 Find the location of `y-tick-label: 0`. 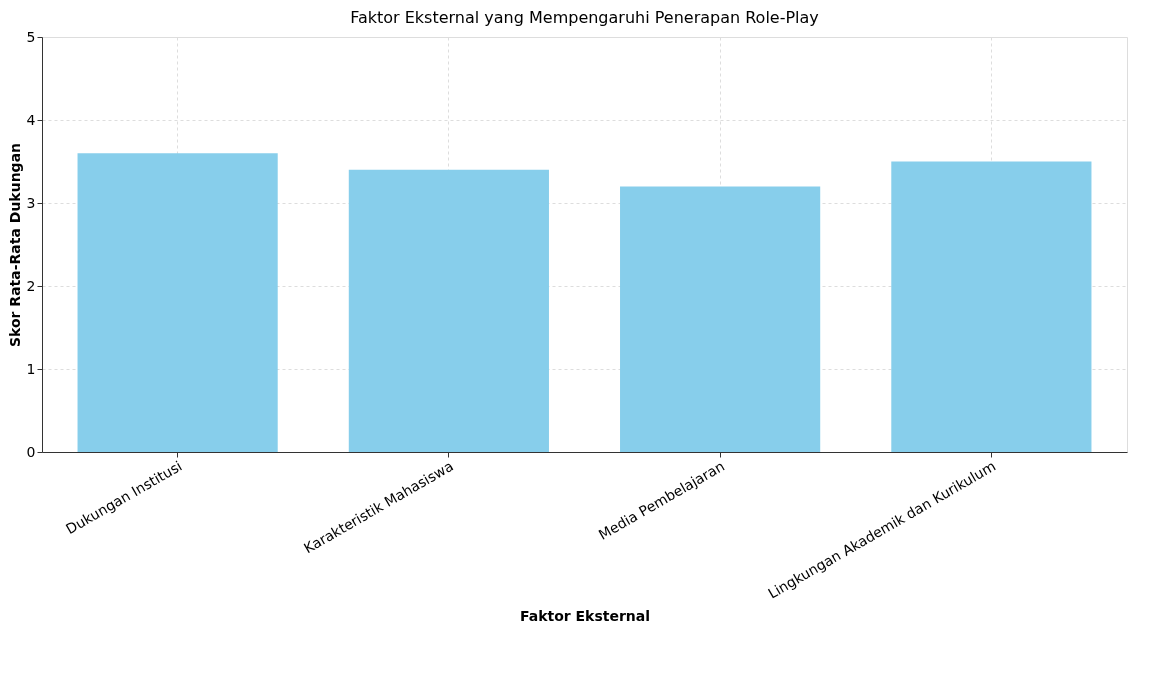

y-tick-label: 0 is located at coordinates (31, 451).